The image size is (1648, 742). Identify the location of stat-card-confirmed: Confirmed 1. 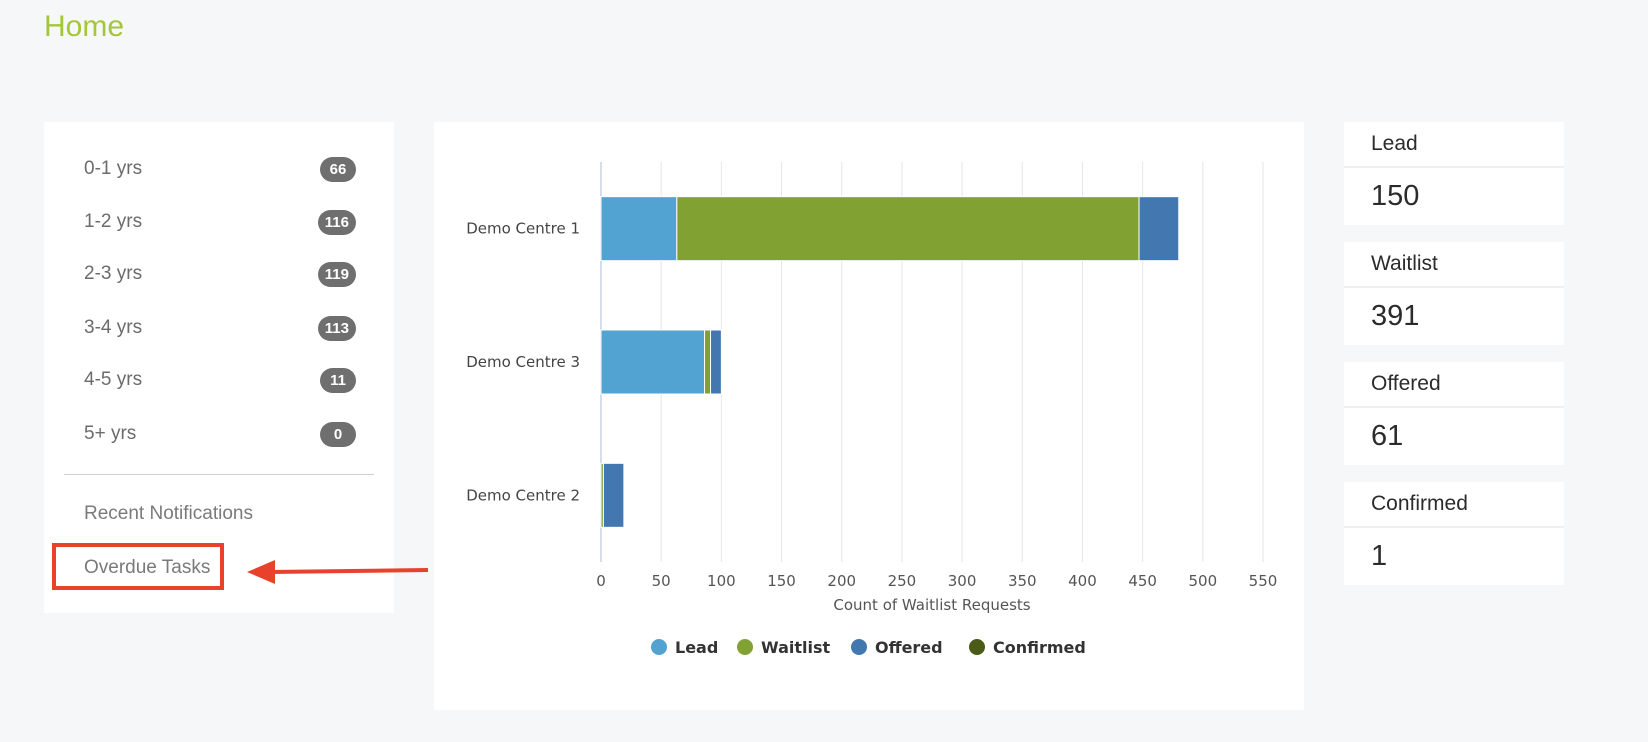
(1454, 533).